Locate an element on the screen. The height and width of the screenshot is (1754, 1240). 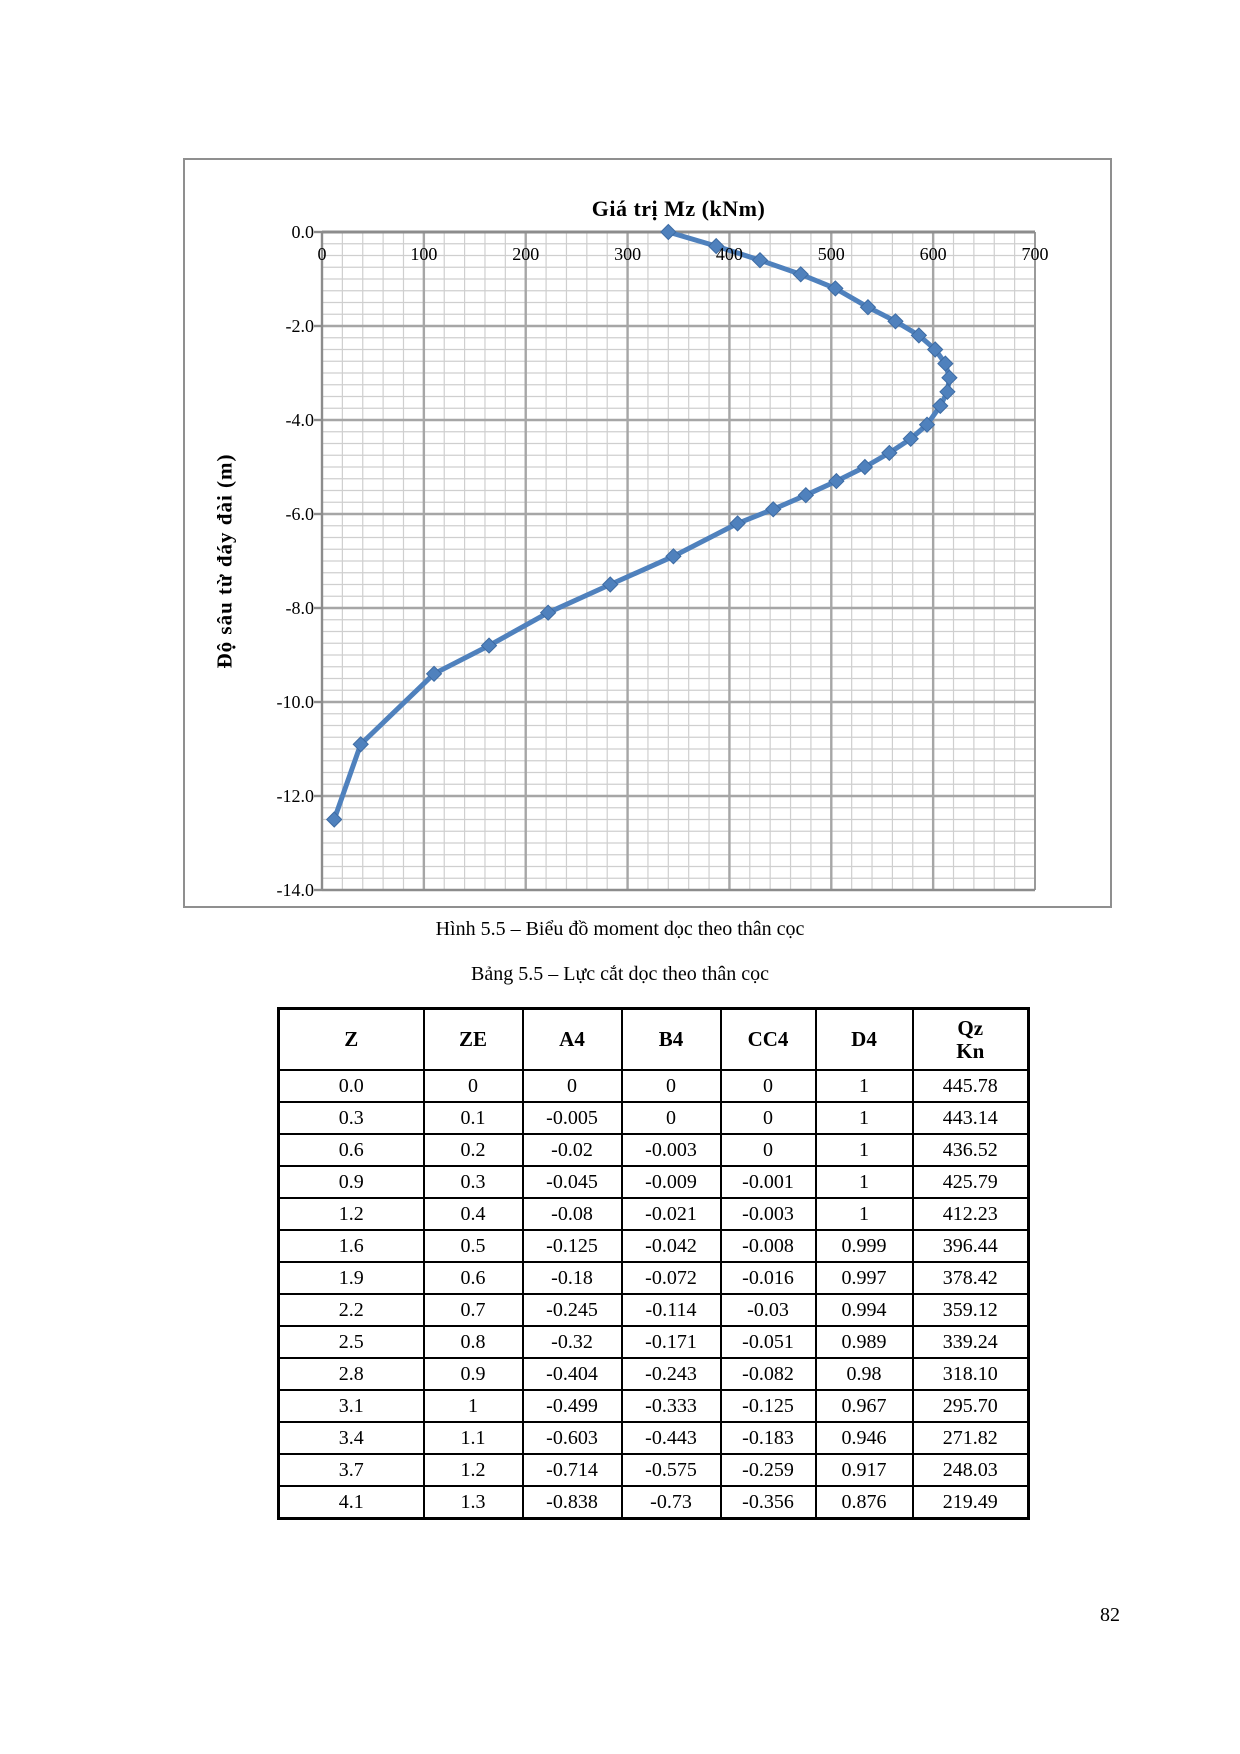
x-tick-label: 300 is located at coordinates (628, 254).